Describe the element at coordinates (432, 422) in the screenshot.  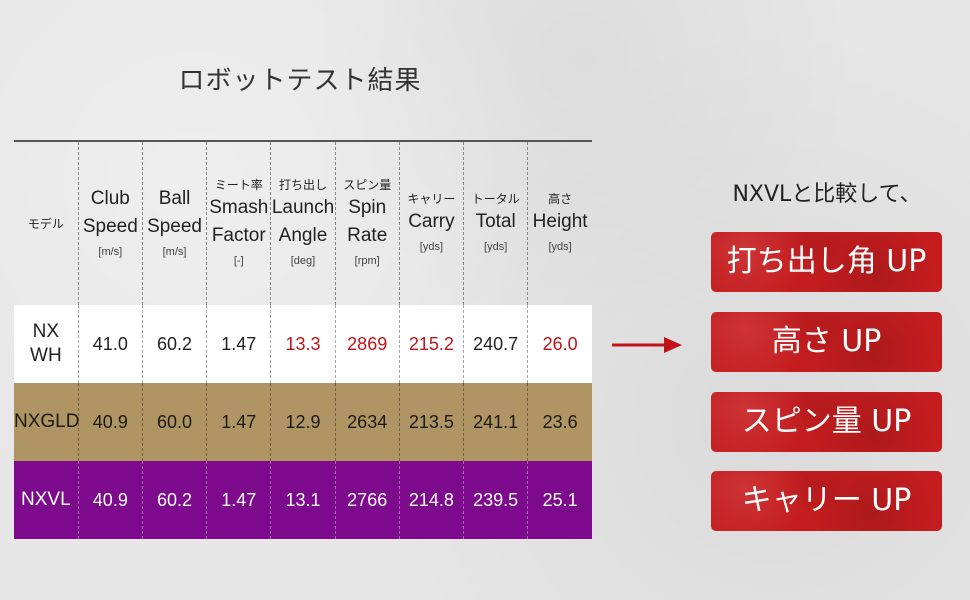
I see `value-cell: 213.5` at that location.